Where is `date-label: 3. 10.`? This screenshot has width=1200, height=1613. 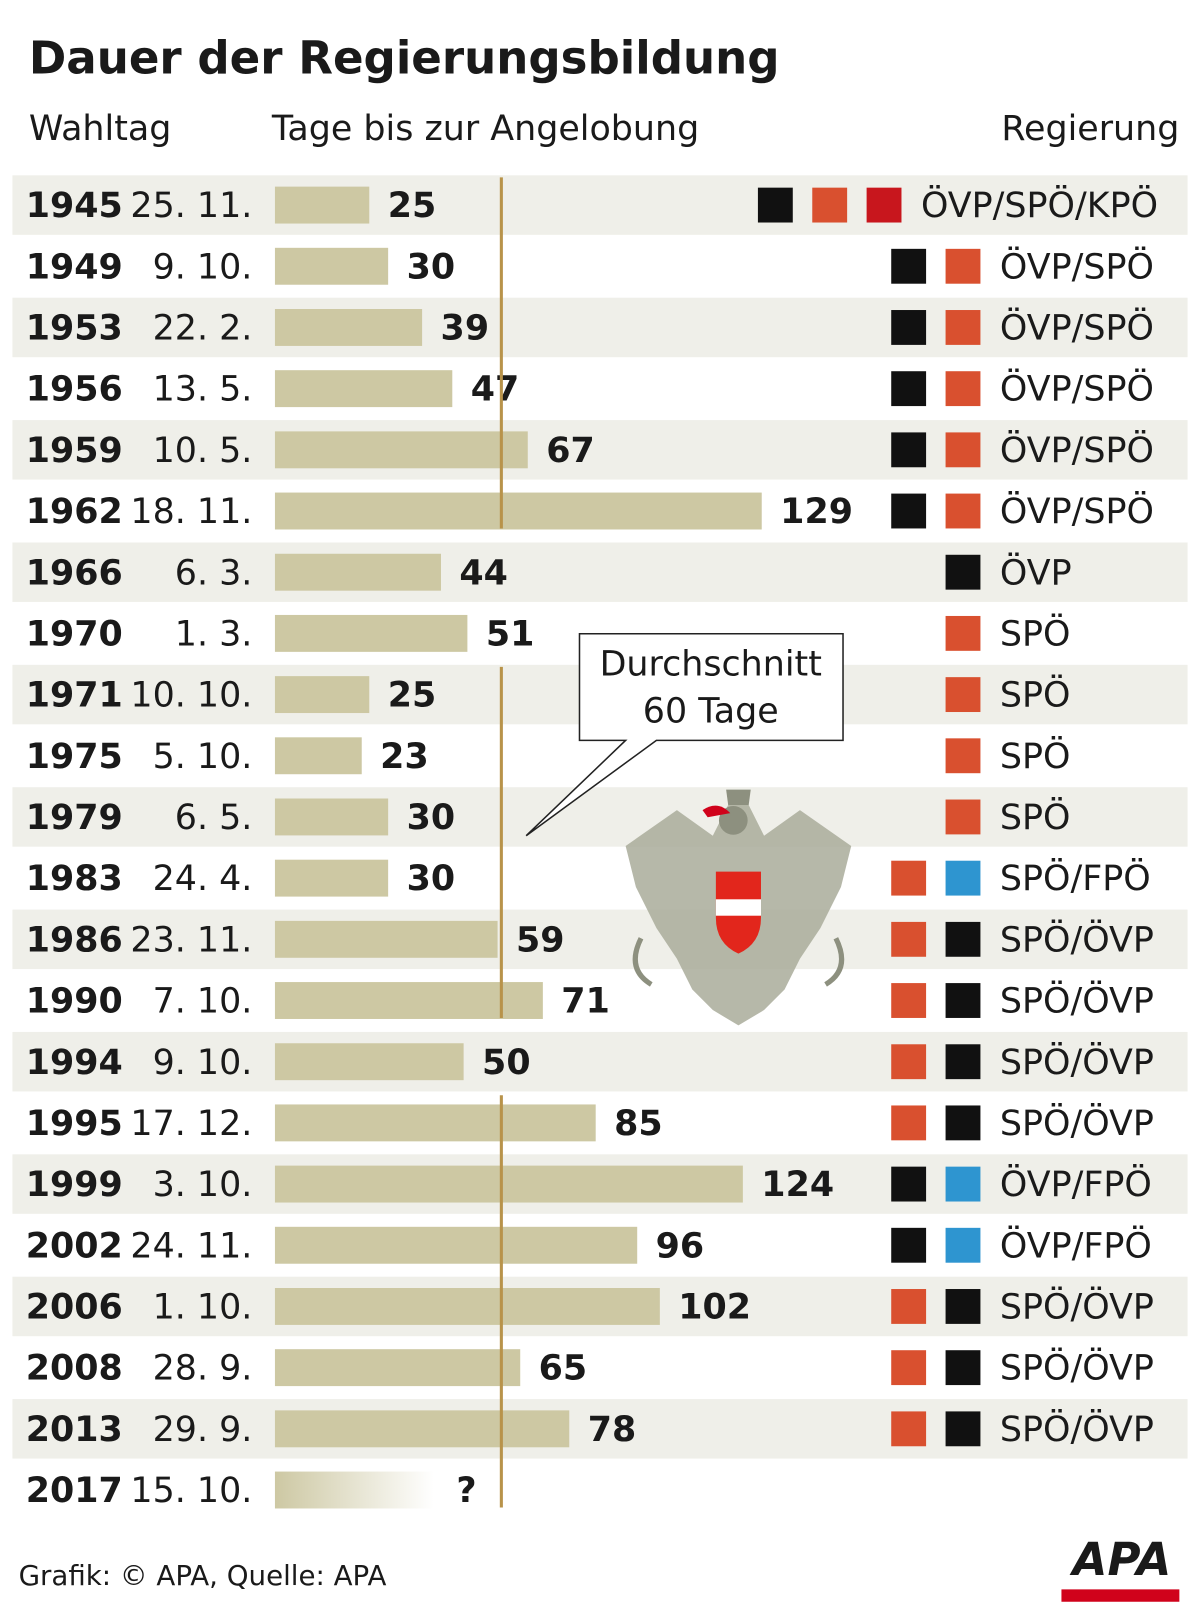 date-label: 3. 10. is located at coordinates (203, 1185).